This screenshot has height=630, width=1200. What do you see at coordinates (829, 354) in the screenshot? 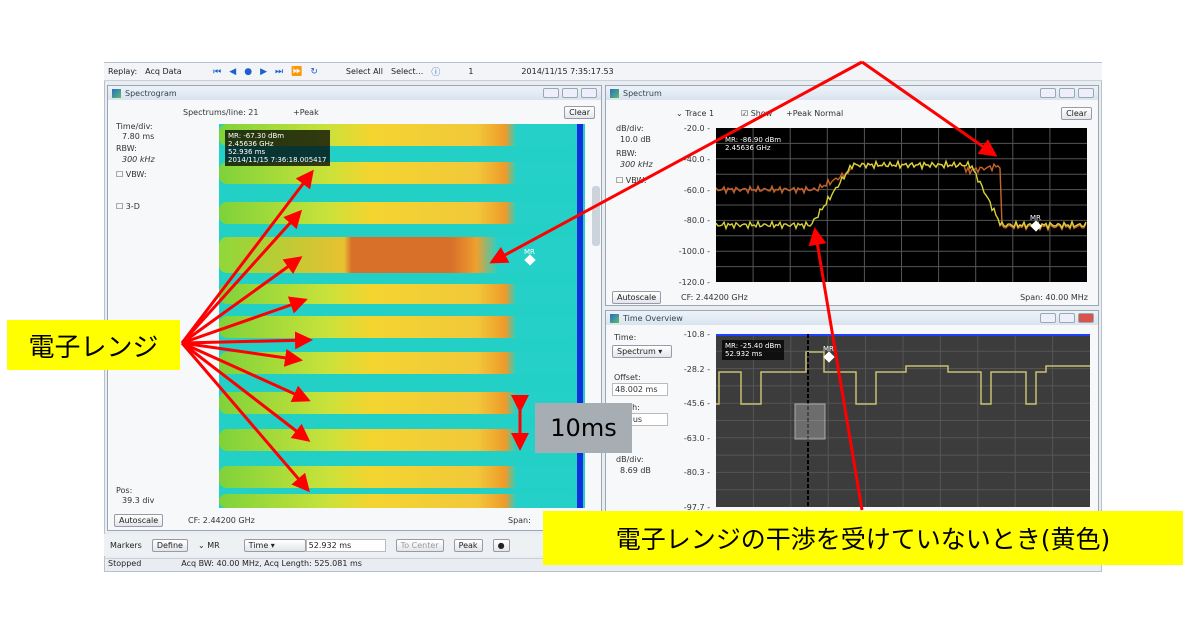
I see `time-overview-marker: MR` at bounding box center [829, 354].